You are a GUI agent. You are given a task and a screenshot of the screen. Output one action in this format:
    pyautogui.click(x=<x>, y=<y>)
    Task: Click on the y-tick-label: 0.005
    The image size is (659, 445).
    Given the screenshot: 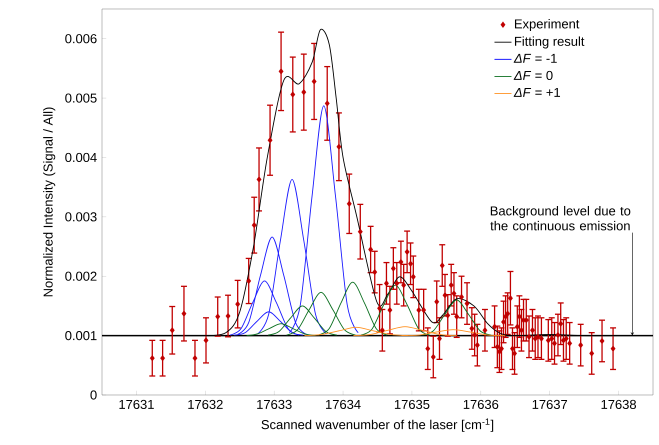 What is the action you would take?
    pyautogui.click(x=81, y=98)
    